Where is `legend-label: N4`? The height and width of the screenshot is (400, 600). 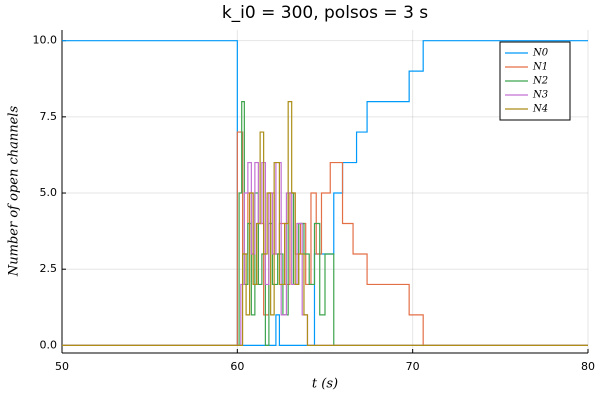 legend-label: N4 is located at coordinates (540, 109).